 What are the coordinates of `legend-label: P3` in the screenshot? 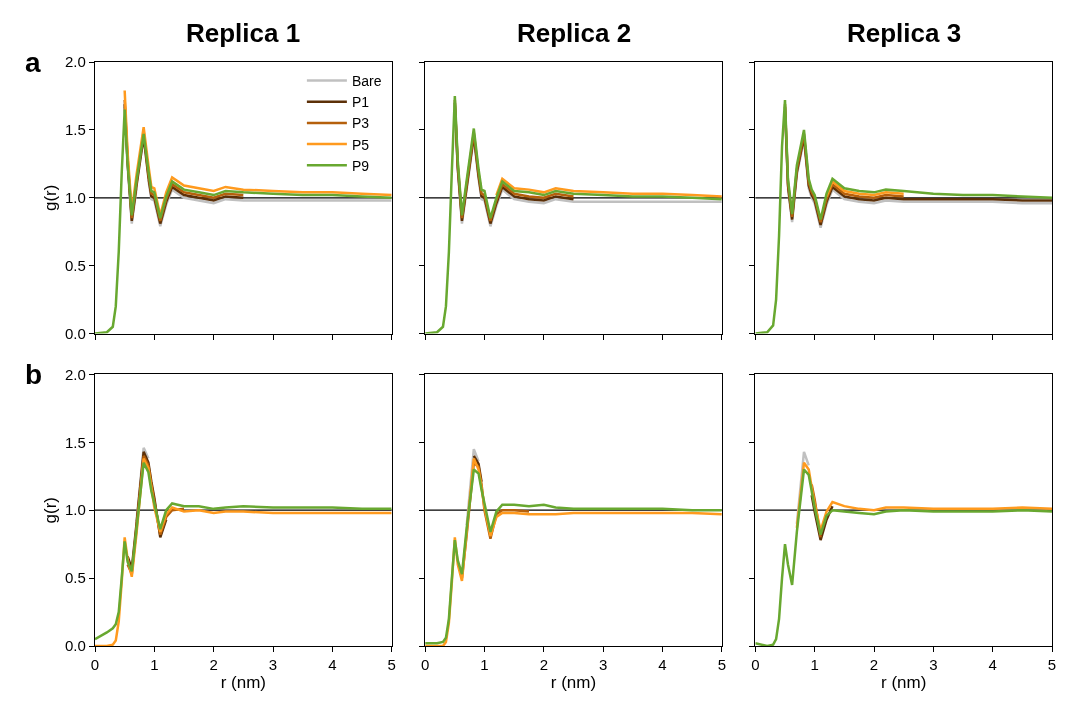 It's located at (360, 123).